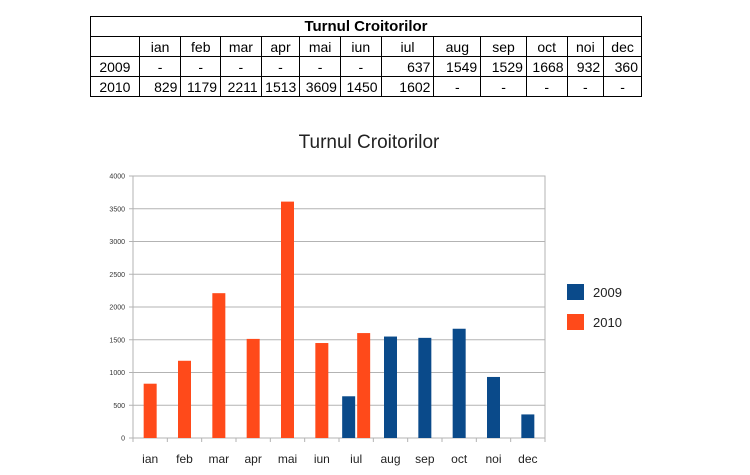 The height and width of the screenshot is (475, 750). I want to click on bar-2010-apr, so click(253, 388).